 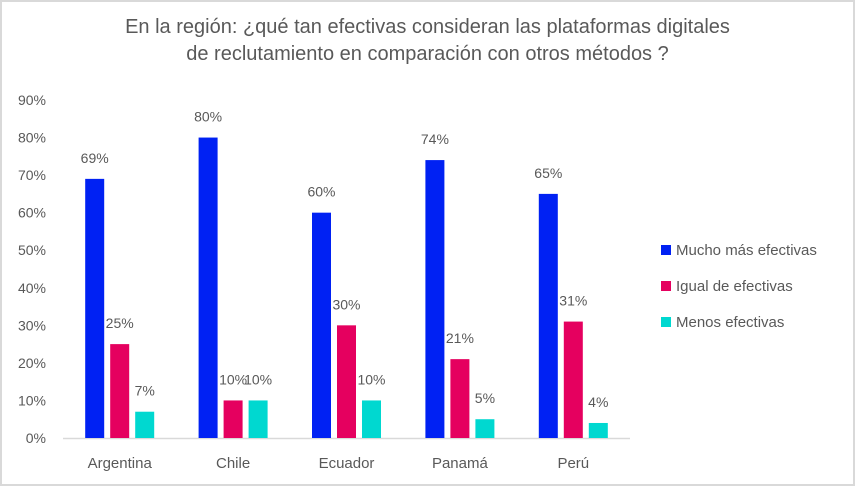 What do you see at coordinates (32, 363) in the screenshot?
I see `y-tick-label: 20%` at bounding box center [32, 363].